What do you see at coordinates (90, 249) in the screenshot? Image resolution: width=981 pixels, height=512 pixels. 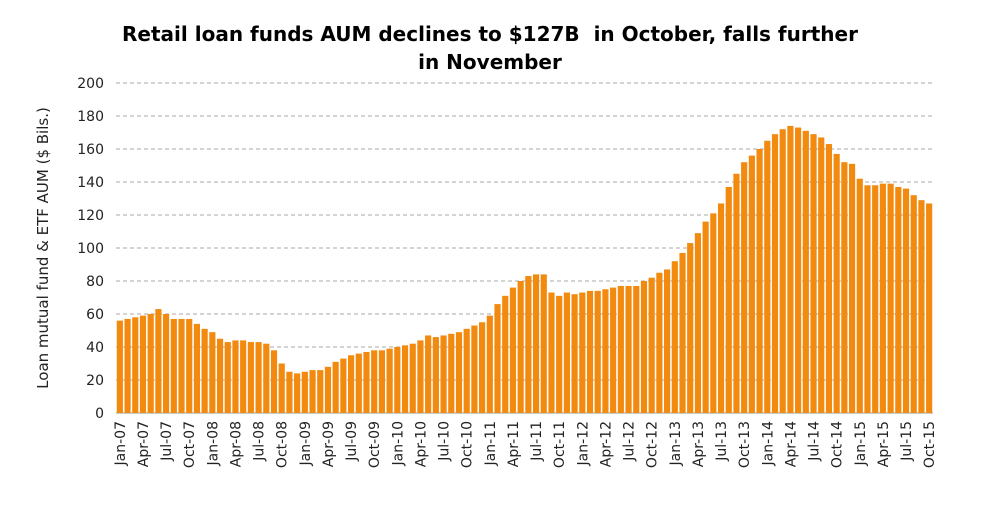 I see `y-tick-label: 100` at bounding box center [90, 249].